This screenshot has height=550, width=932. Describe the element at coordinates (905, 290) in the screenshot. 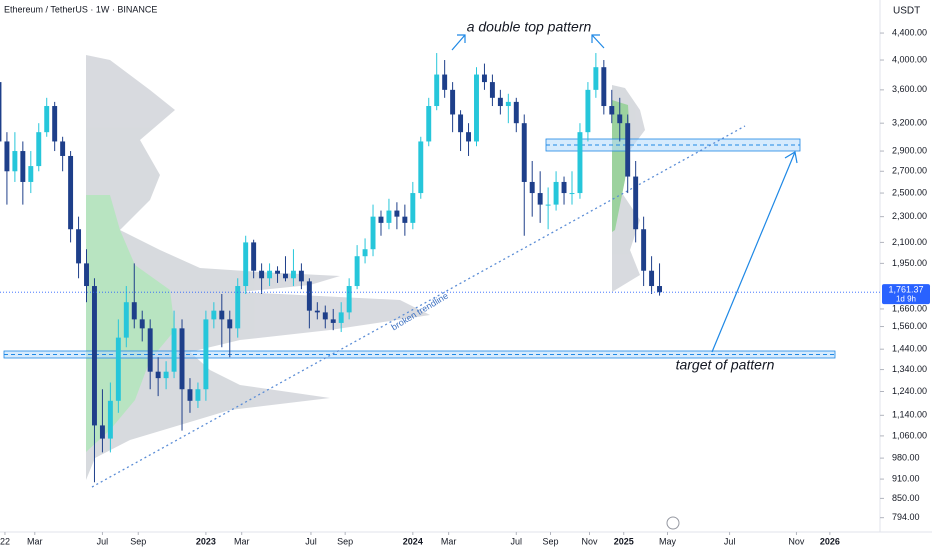

I see `last-price-label: 1,761.37` at that location.